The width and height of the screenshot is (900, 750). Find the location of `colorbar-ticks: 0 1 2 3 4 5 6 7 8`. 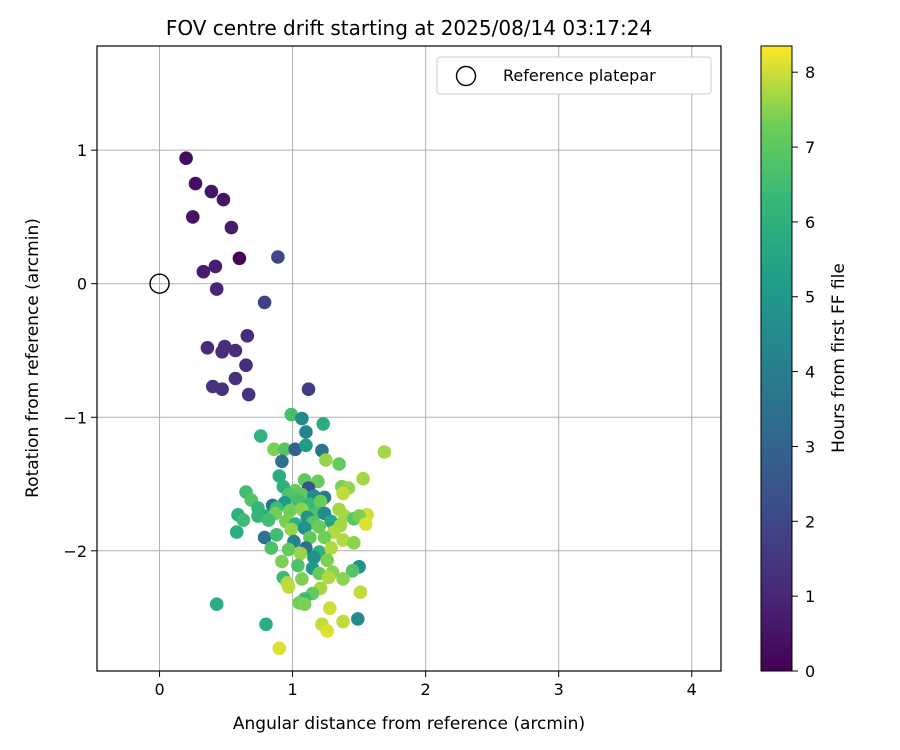

colorbar-ticks: 0 1 2 3 4 5 6 7 8 is located at coordinates (803, 372).